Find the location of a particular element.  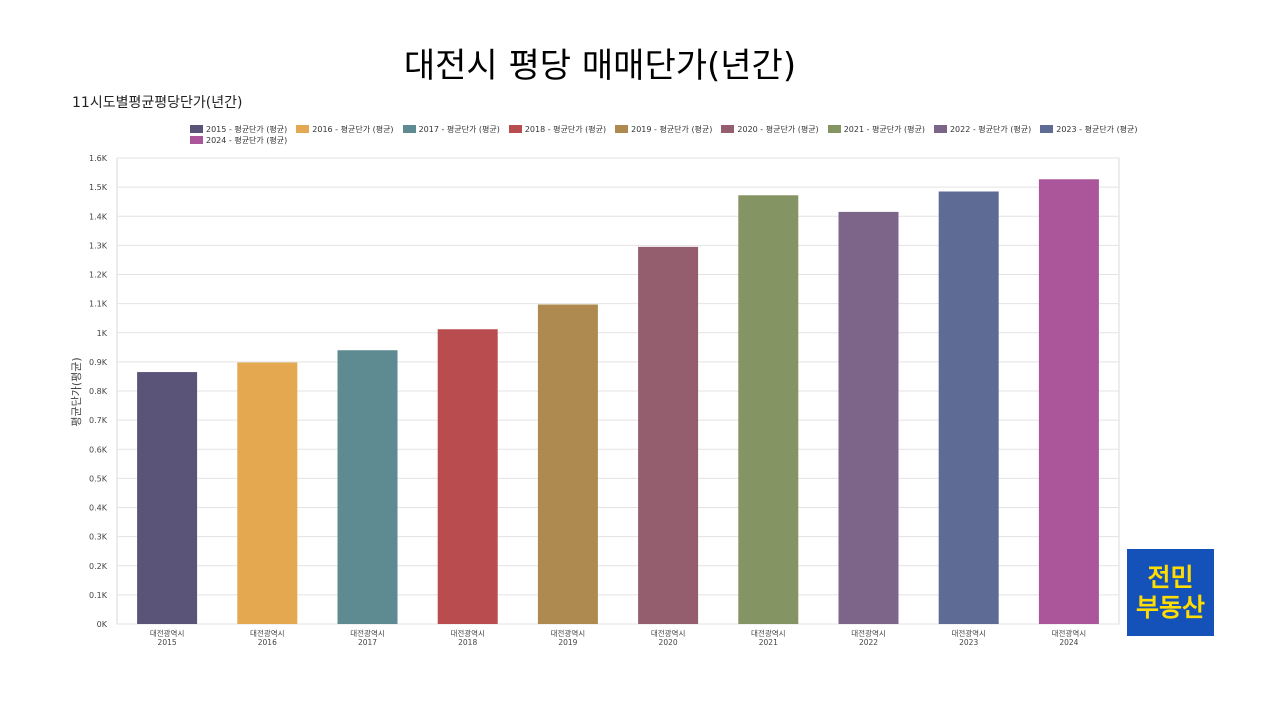

y-tick-label: 0.1K is located at coordinates (98, 595).